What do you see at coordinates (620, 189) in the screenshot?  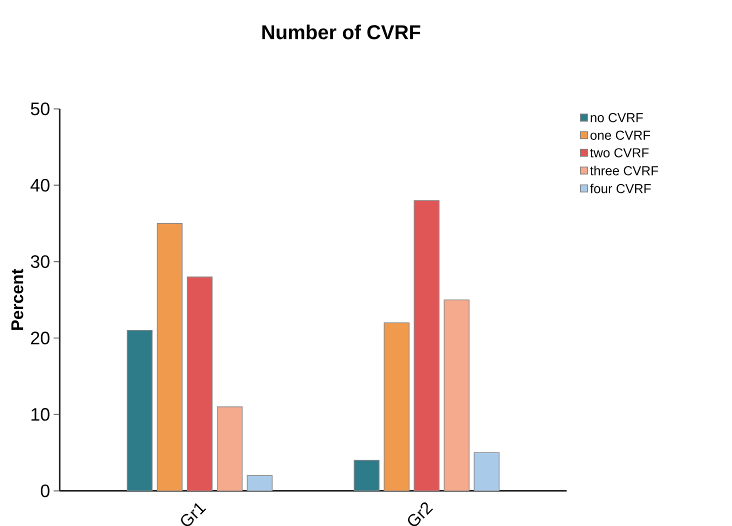 I see `legend-label: four CVRF` at bounding box center [620, 189].